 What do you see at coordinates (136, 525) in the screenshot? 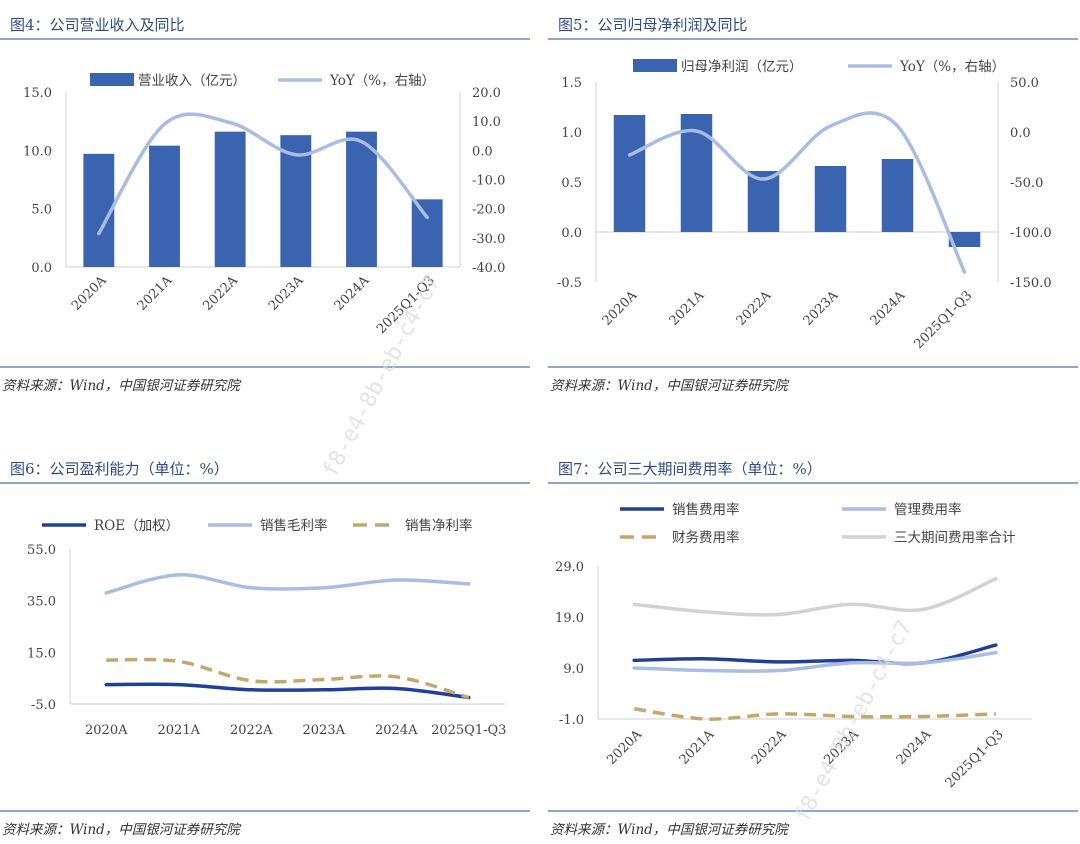
I see `legend-label: ROE（加权）` at bounding box center [136, 525].